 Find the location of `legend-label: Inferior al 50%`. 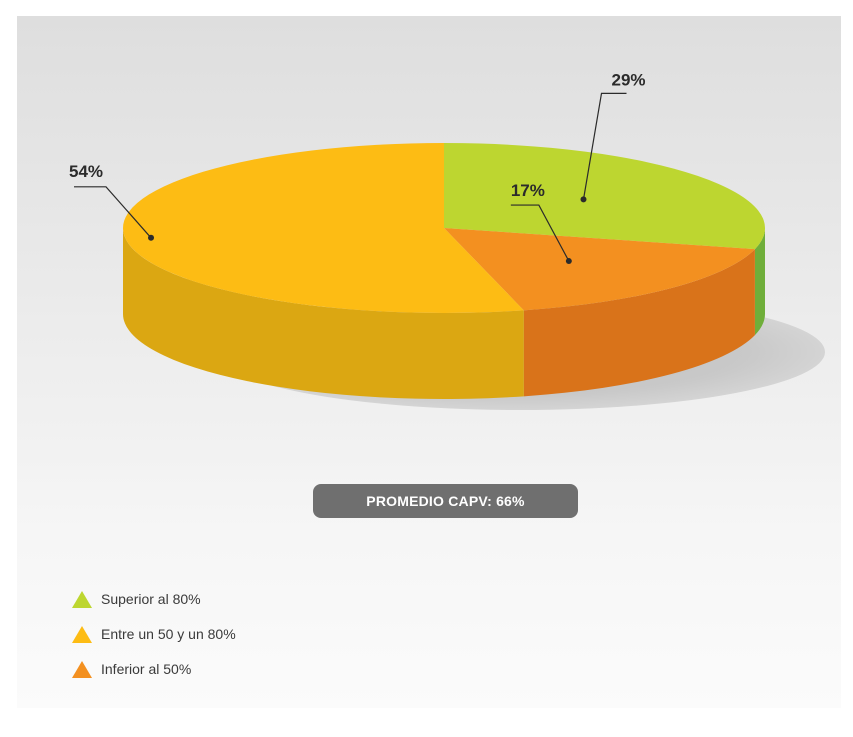

legend-label: Inferior al 50% is located at coordinates (146, 669).